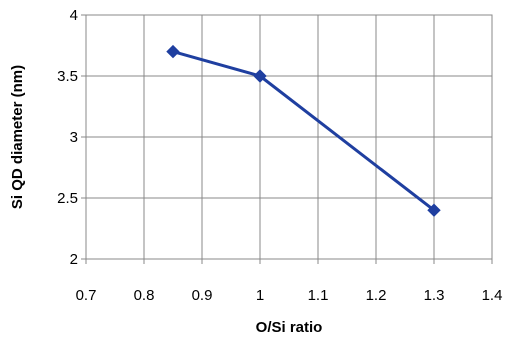 The width and height of the screenshot is (506, 342). Describe the element at coordinates (434, 295) in the screenshot. I see `x-tick-label: 1.3` at that location.